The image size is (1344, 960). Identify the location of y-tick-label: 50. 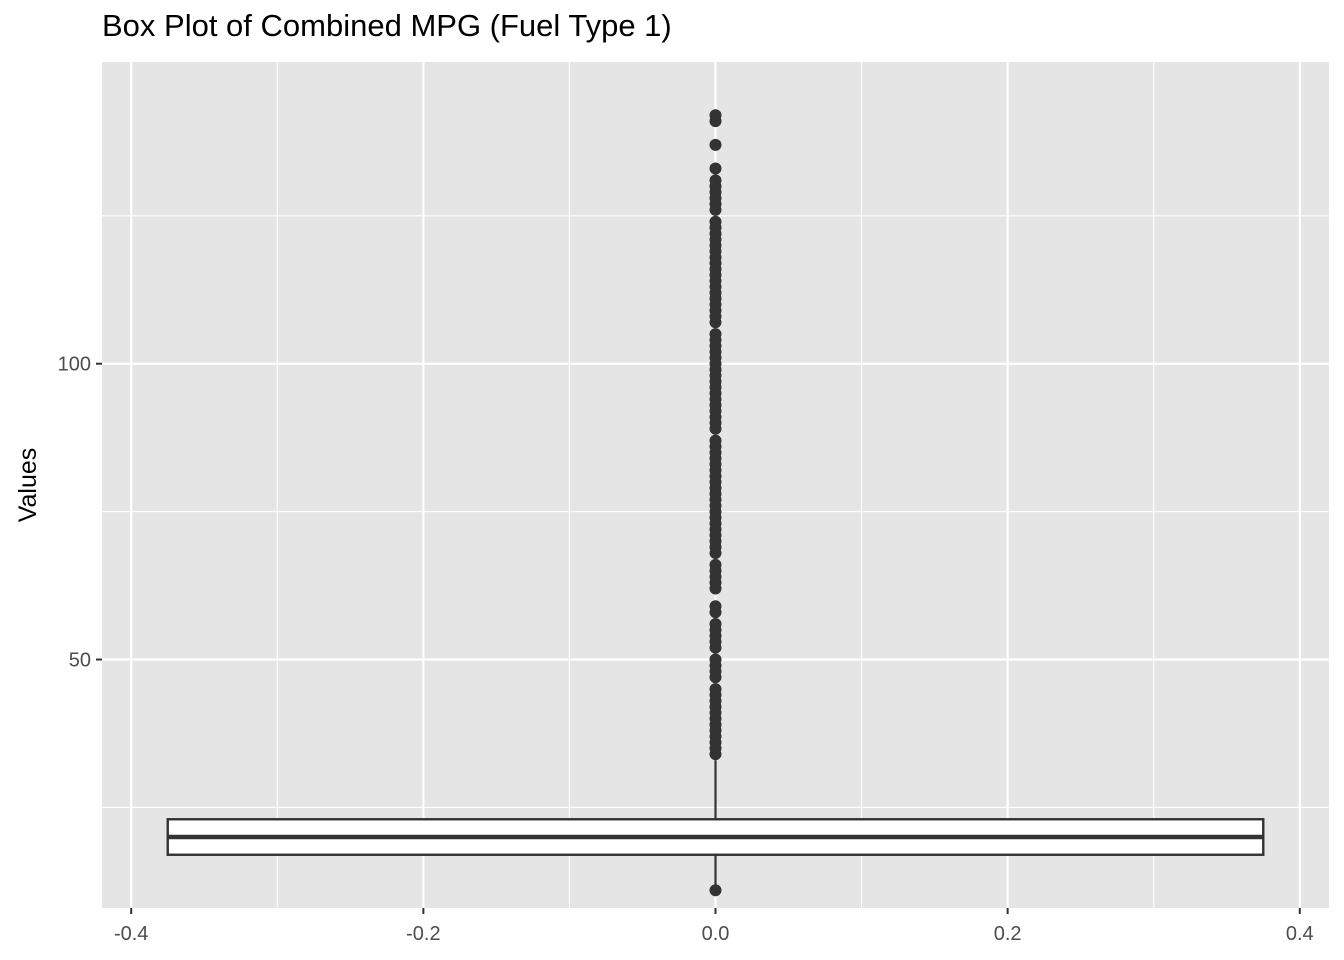
(80, 661).